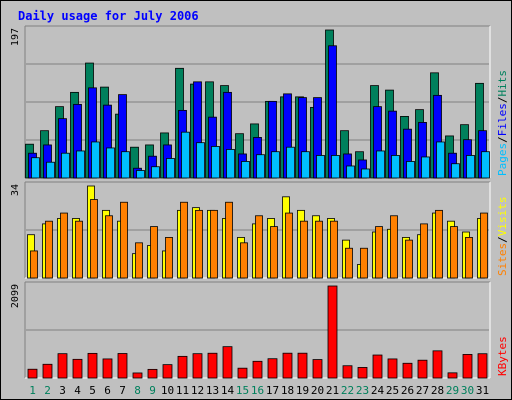  I want to click on day-label-11: 11, so click(182, 390).